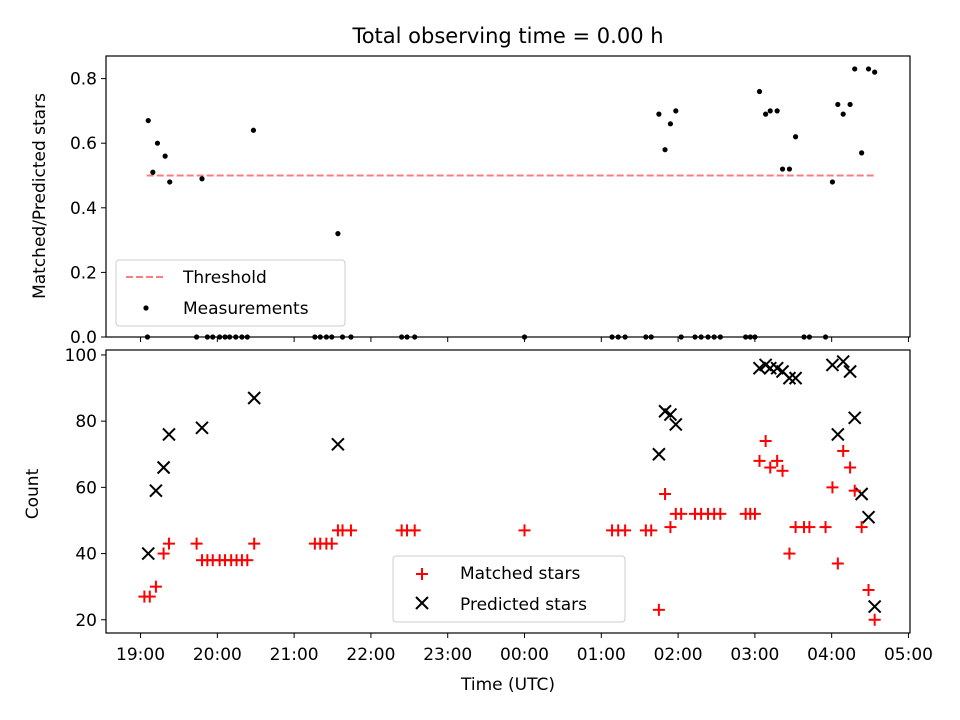 The image size is (960, 720). What do you see at coordinates (83, 338) in the screenshot?
I see `top-y-tick-label: 0.0` at bounding box center [83, 338].